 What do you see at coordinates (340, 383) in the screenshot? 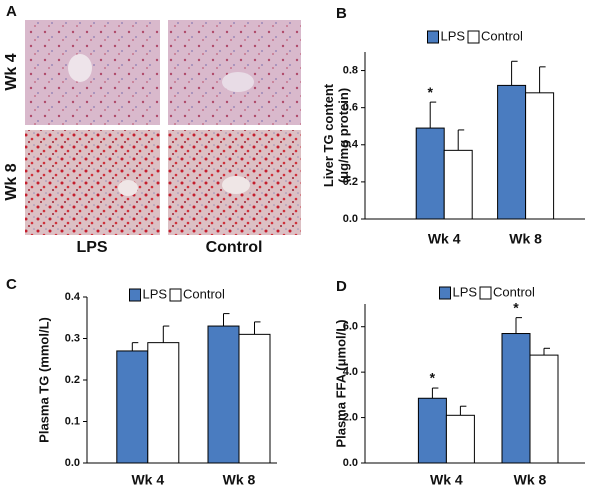
I see `y-axis-label: Plasma FFA (μmol/L)` at bounding box center [340, 383].